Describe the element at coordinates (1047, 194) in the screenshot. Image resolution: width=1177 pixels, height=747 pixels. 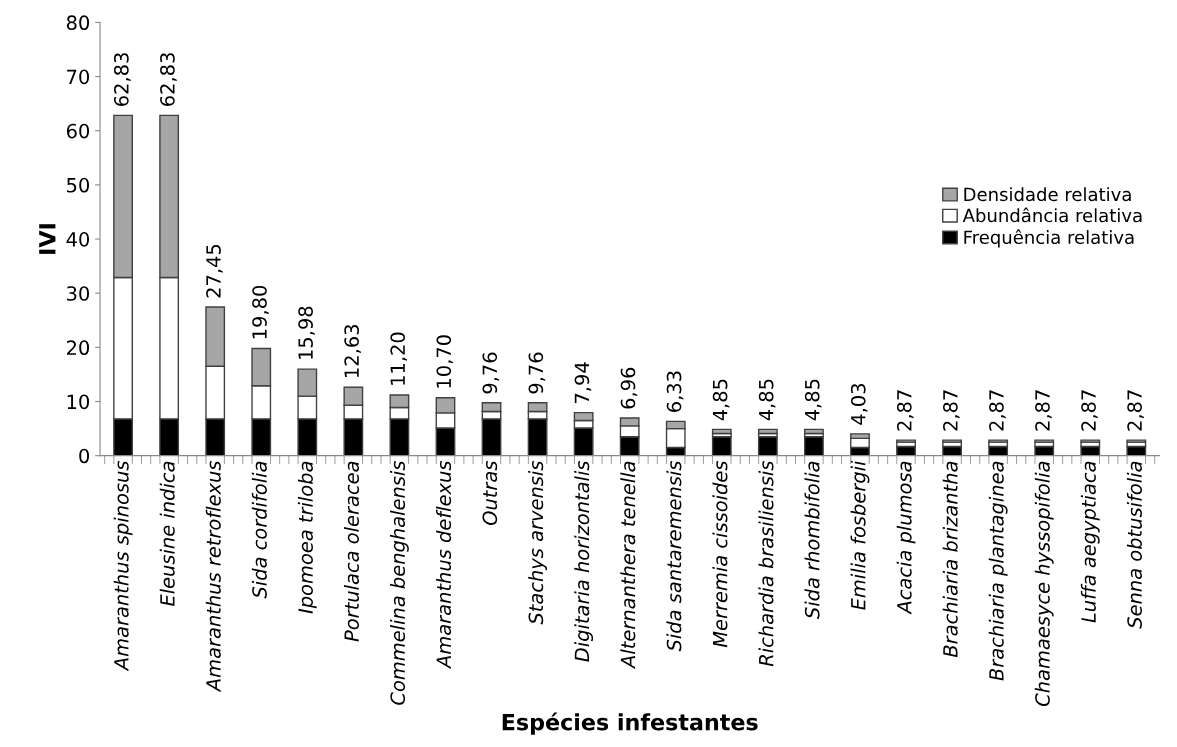
I see `legend-label: Densidade relativa` at that location.